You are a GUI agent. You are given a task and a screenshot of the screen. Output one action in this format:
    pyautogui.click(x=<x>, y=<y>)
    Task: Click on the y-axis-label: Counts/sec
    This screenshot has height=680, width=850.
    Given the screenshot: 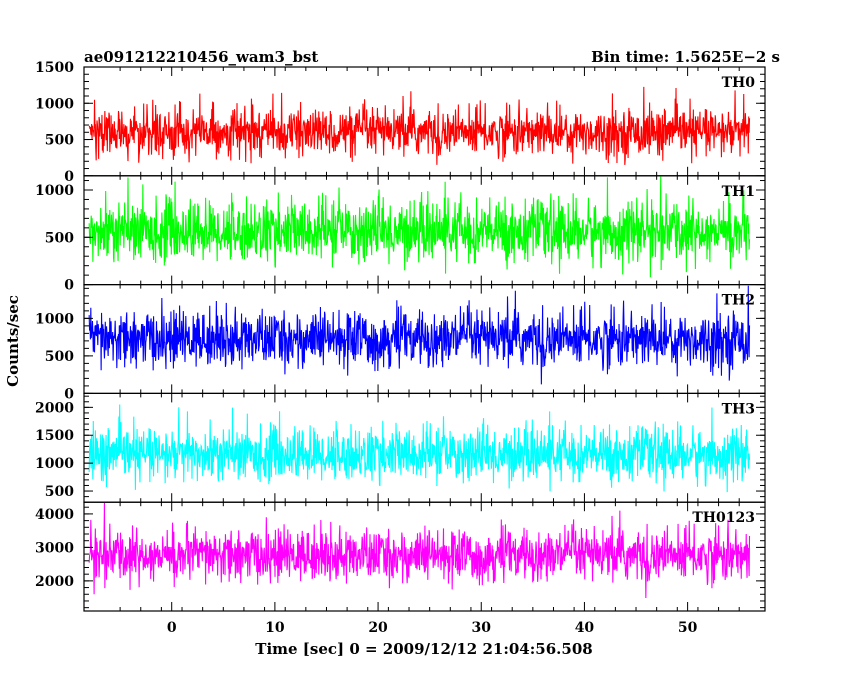 What is the action you would take?
    pyautogui.click(x=13, y=341)
    